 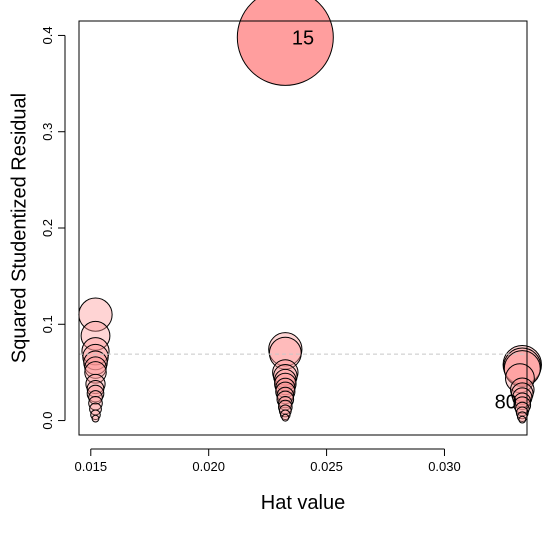 I want to click on x-tick-label: 0.030, so click(x=444, y=466).